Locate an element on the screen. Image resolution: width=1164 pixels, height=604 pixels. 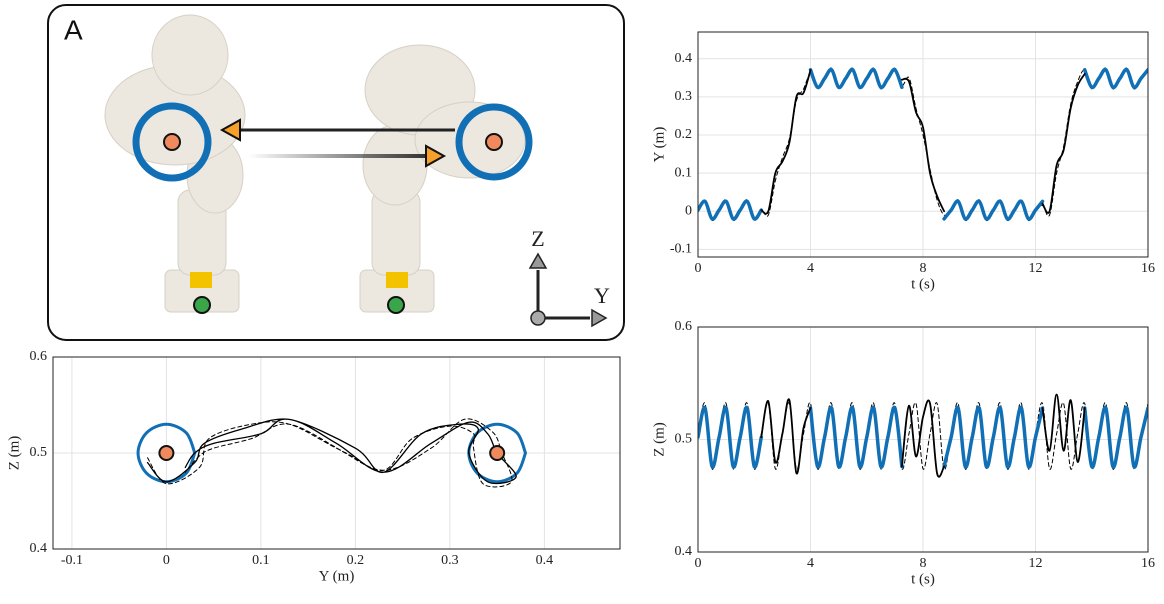
y-axis-label: Y (m) is located at coordinates (659, 145).